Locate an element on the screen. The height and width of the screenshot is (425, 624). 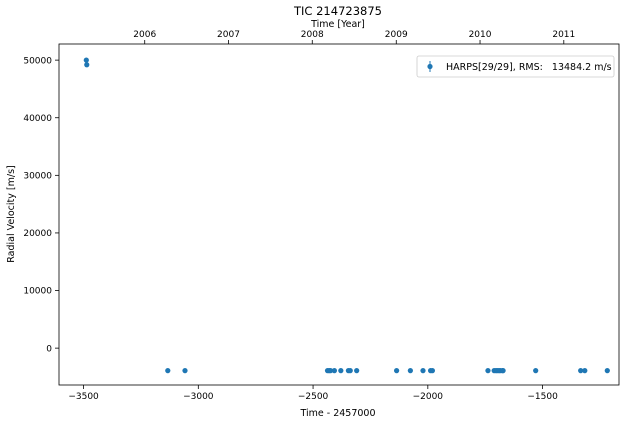
legend-box is located at coordinates (515, 66).